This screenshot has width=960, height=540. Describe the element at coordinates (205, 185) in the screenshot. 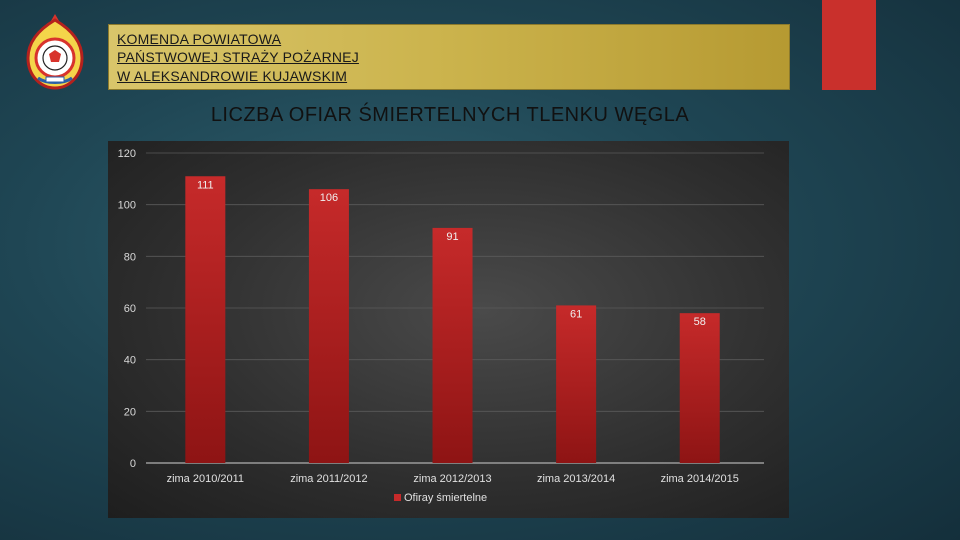

I see `data-label: 111` at that location.